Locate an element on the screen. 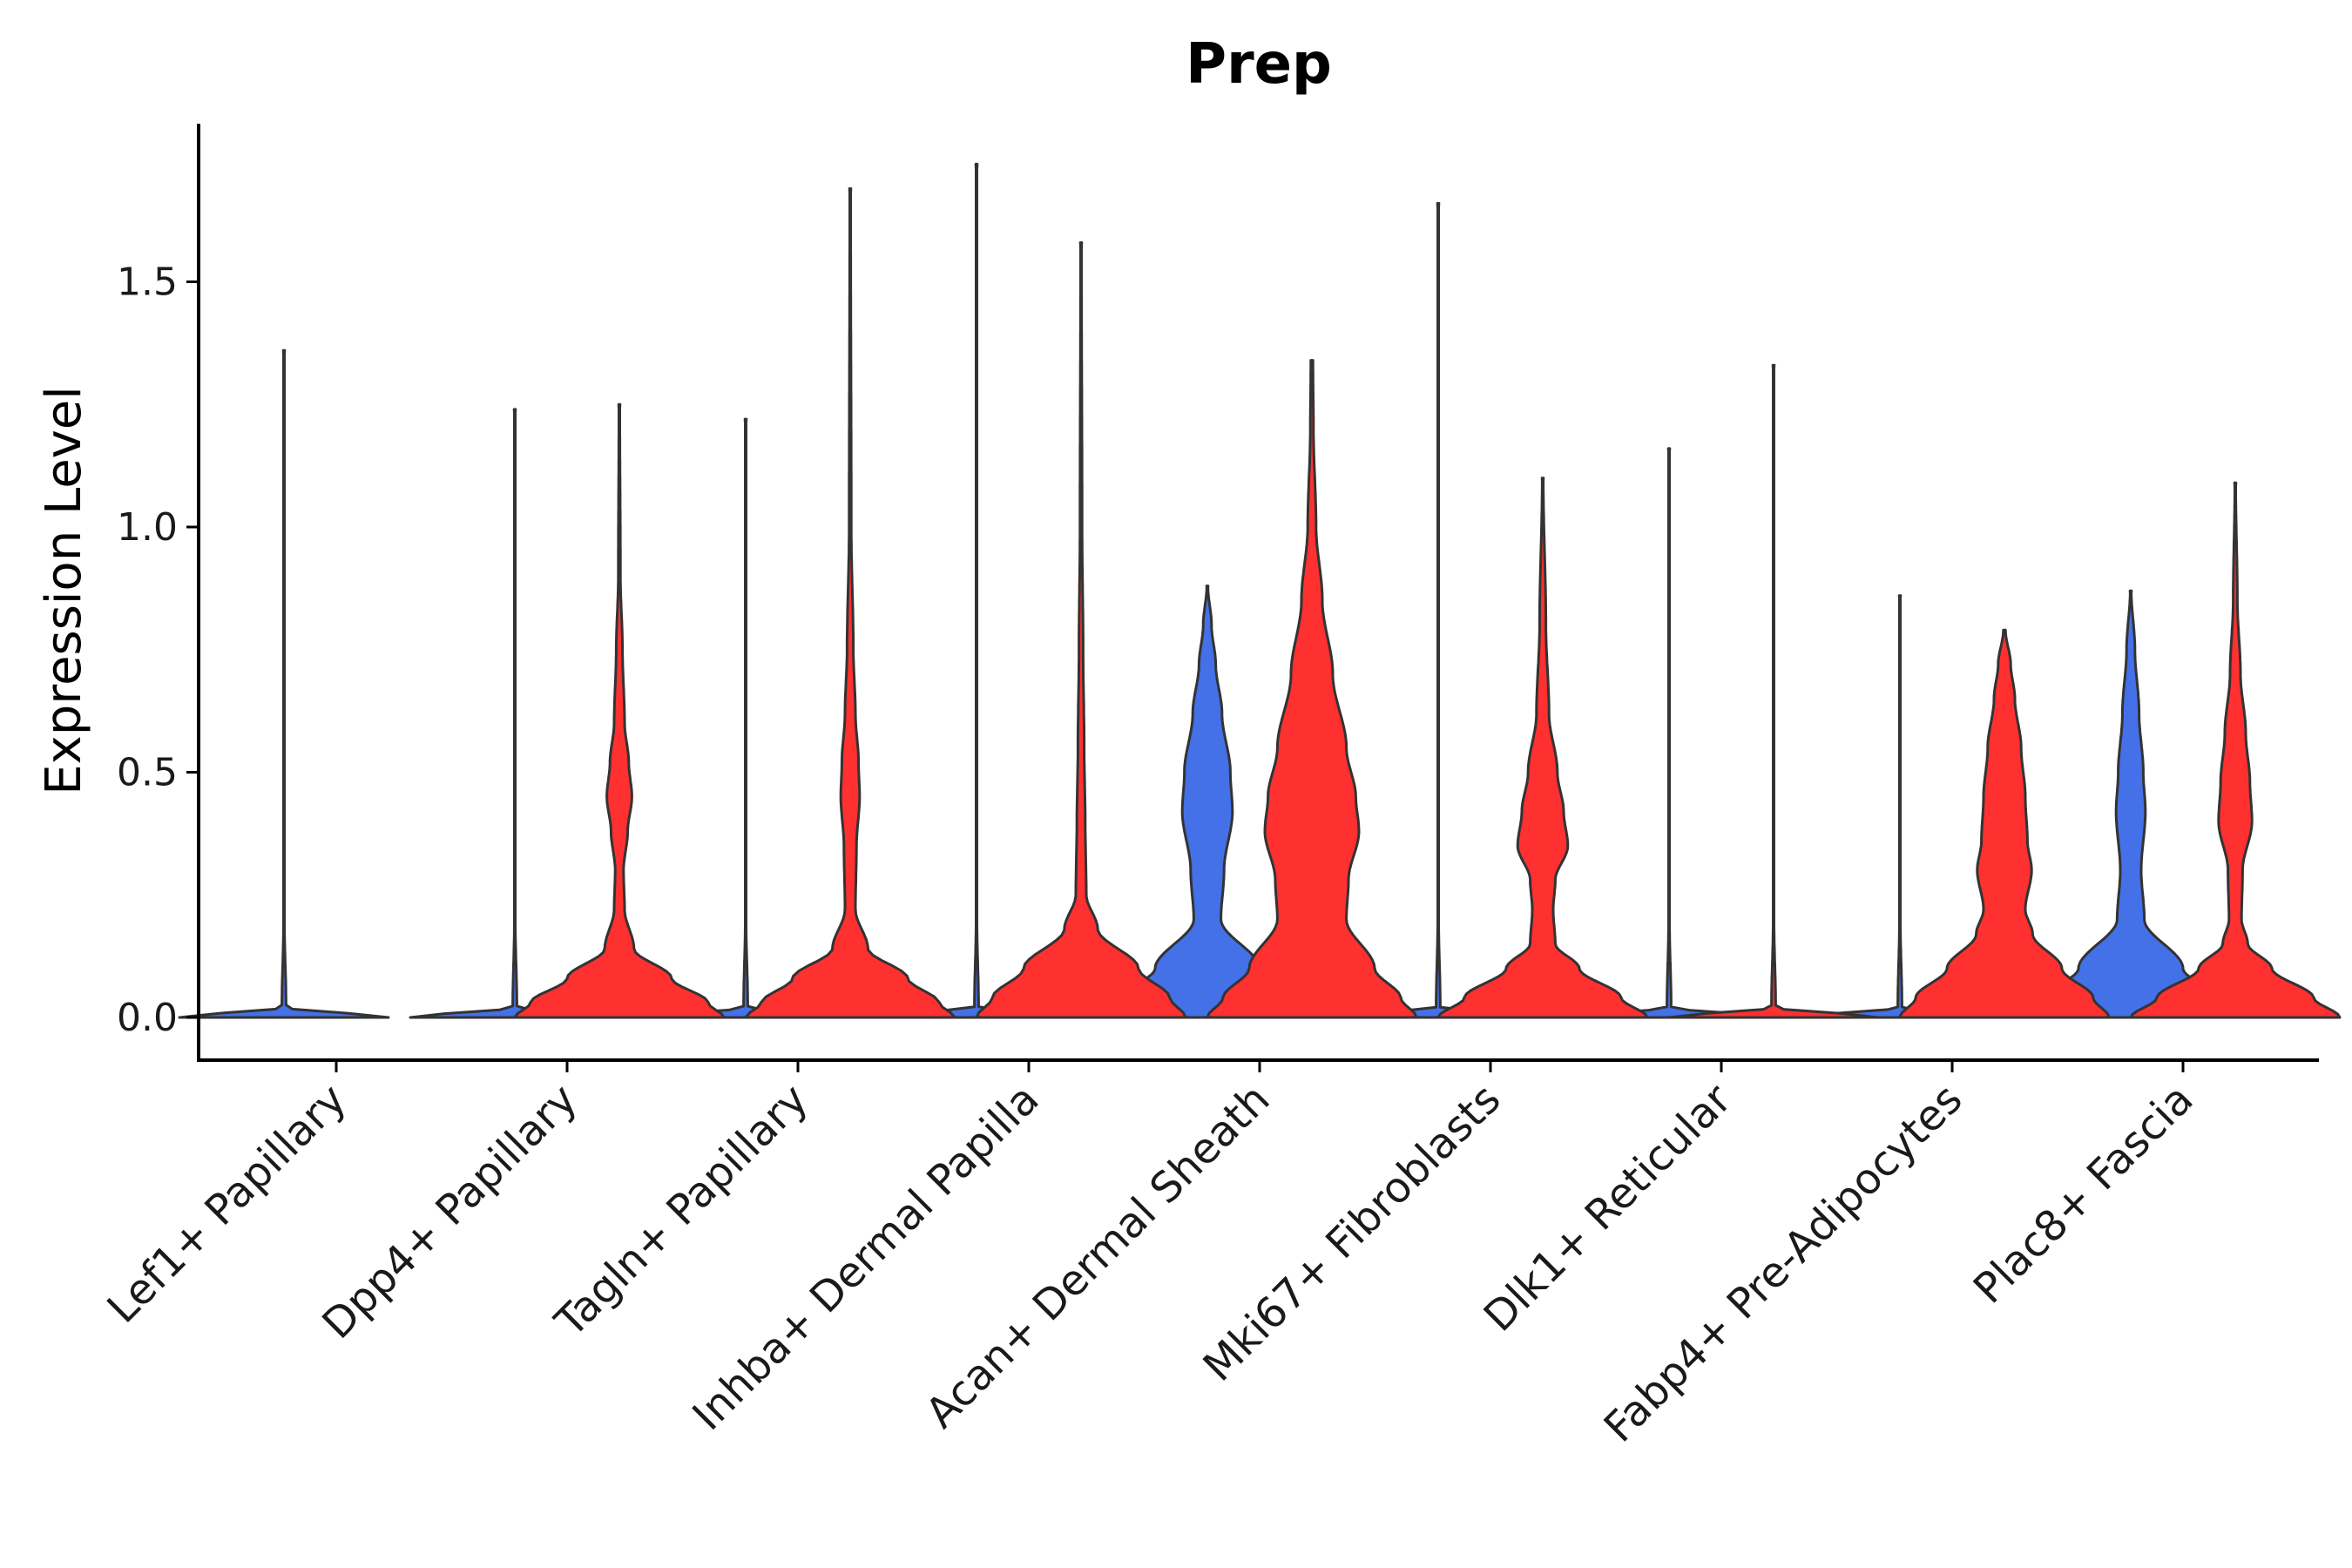 The width and height of the screenshot is (2352, 1568). chart-title: Prep is located at coordinates (1259, 64).